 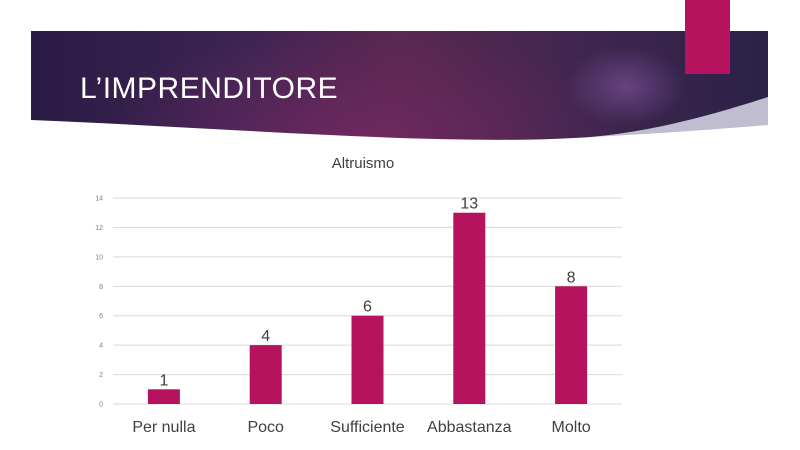 What do you see at coordinates (101, 346) in the screenshot?
I see `y-tick-label: 4` at bounding box center [101, 346].